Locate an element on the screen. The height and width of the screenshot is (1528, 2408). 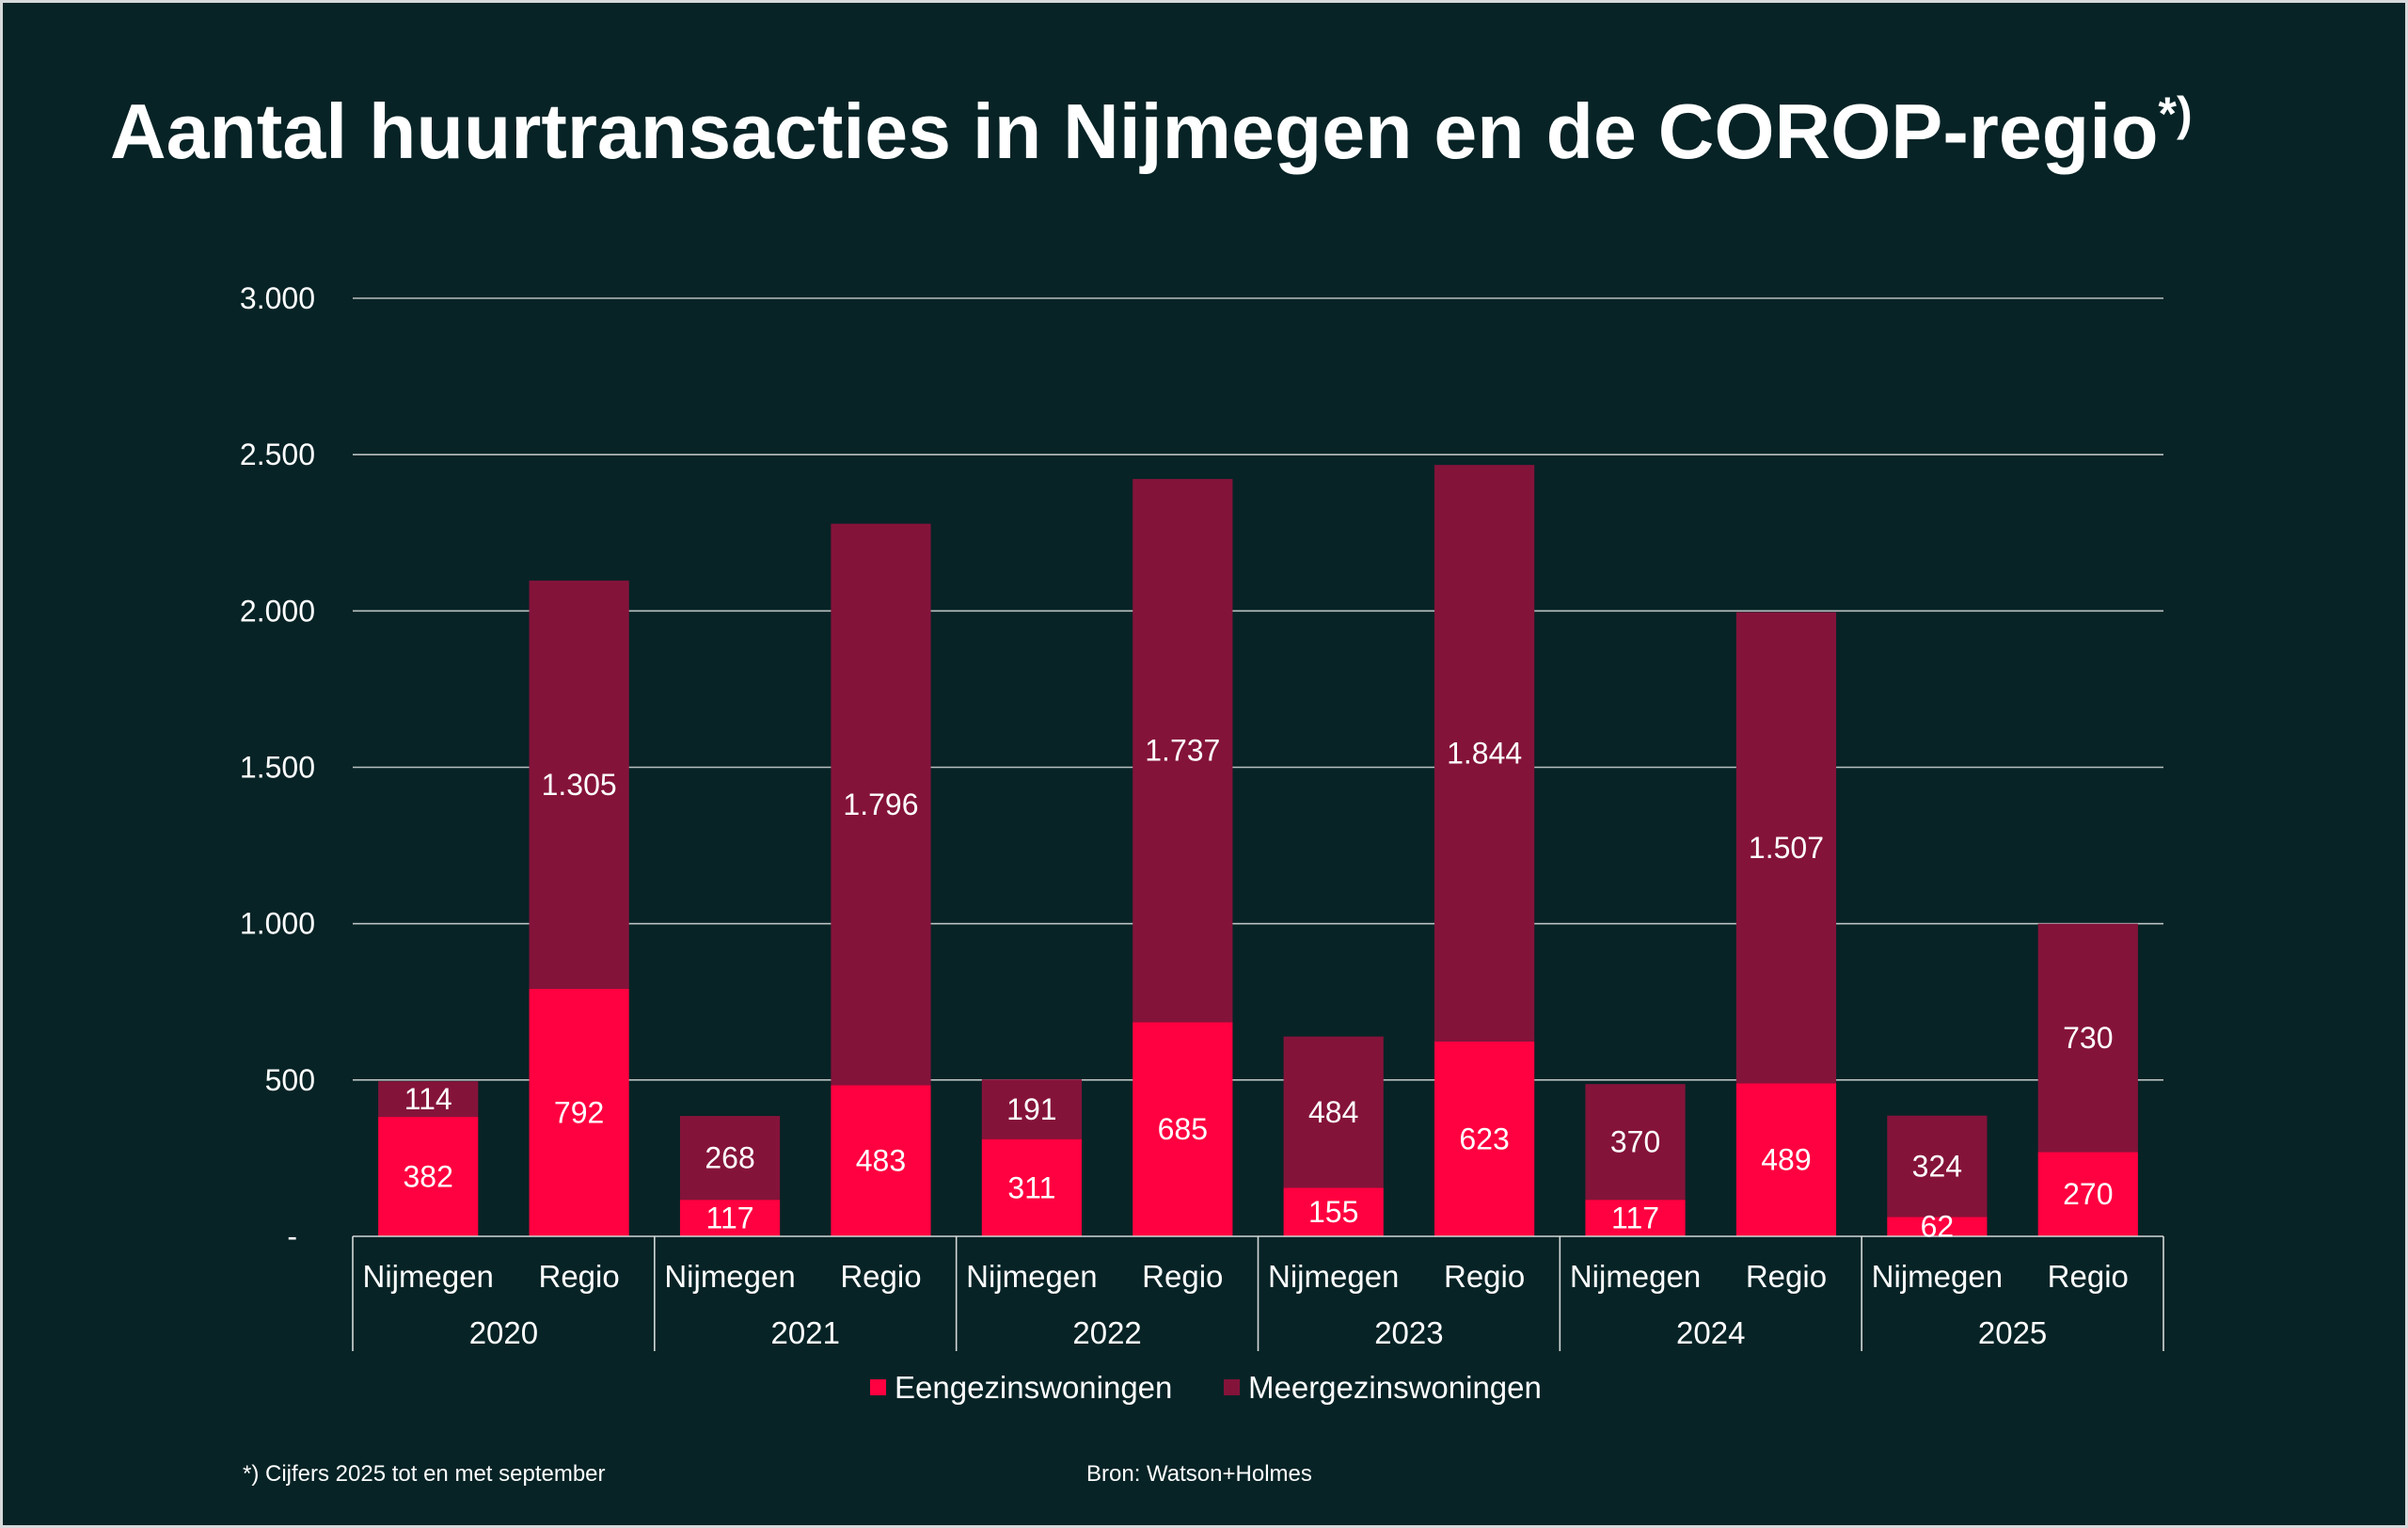
x-group-label: 2024 is located at coordinates (1711, 1332).